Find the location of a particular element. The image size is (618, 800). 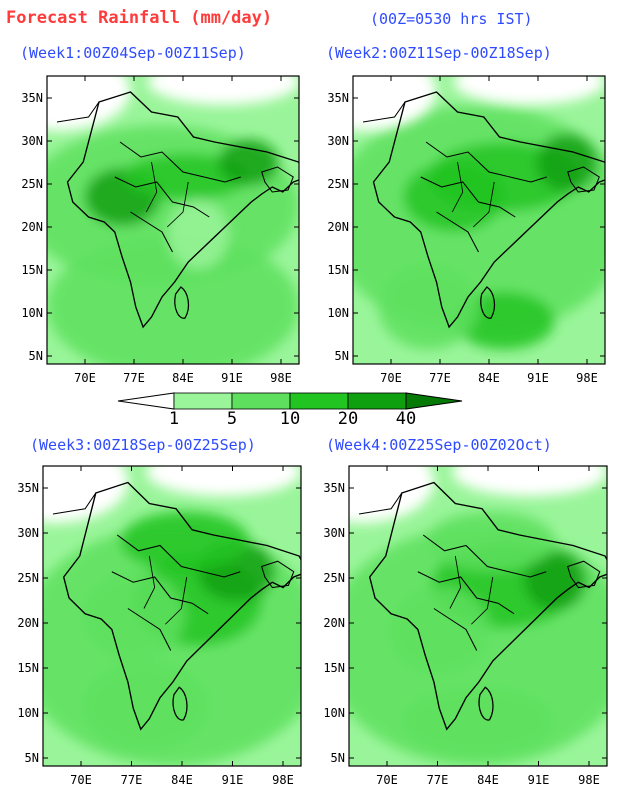

map-title: Forecast Rainfall (mm/day) is located at coordinates (139, 18).